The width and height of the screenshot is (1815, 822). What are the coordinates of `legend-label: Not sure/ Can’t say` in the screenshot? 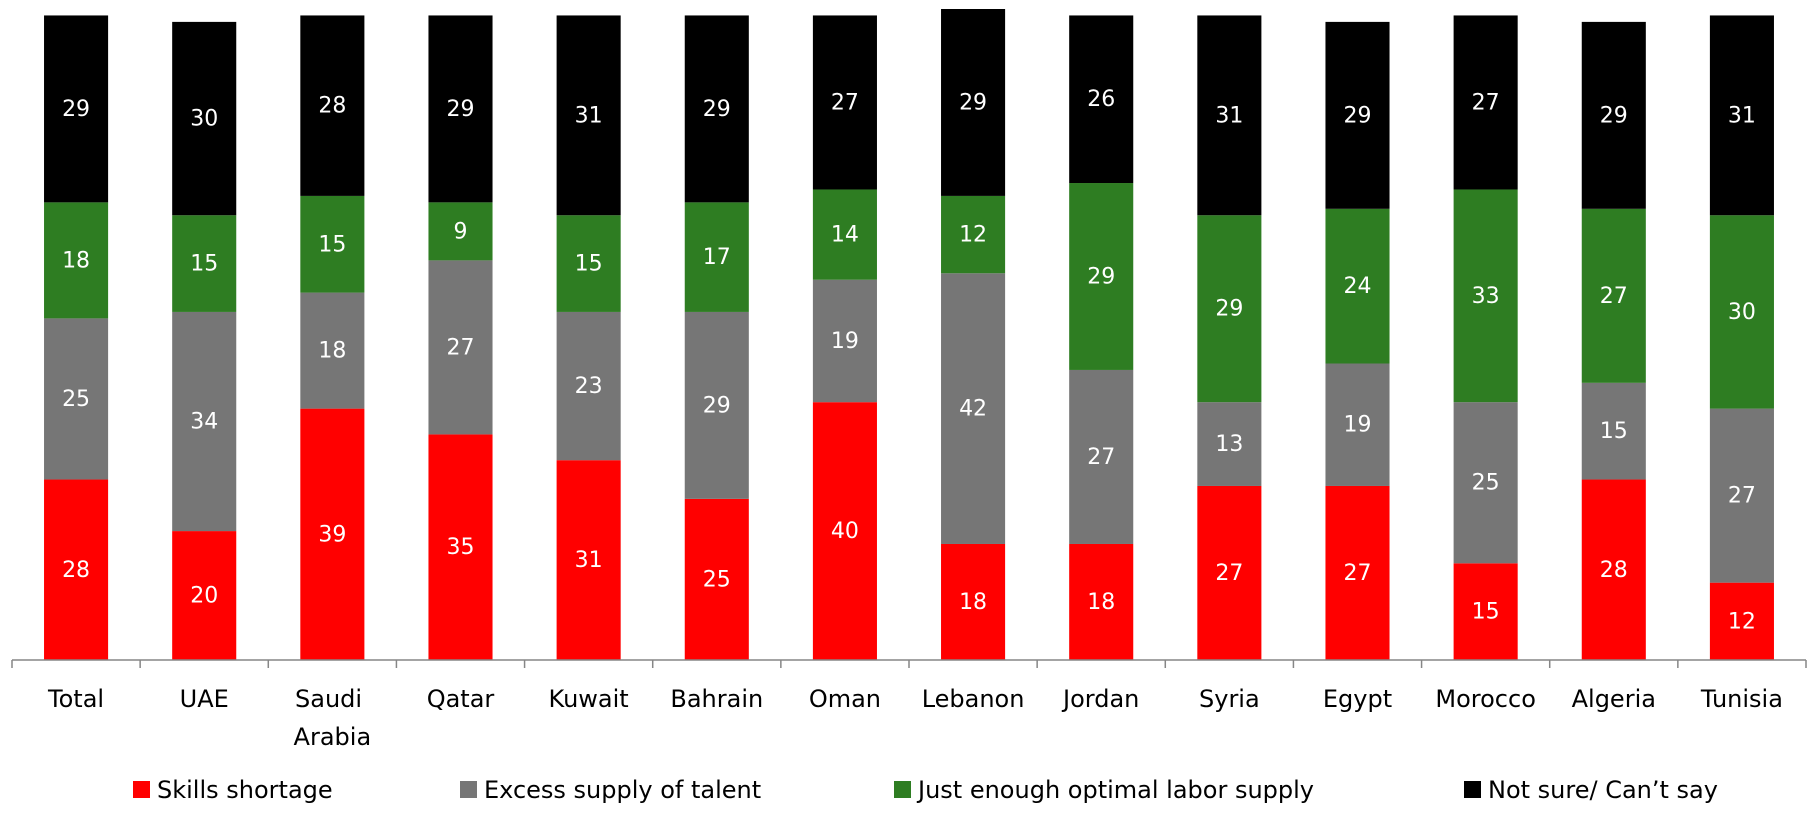 It's located at (1603, 790).